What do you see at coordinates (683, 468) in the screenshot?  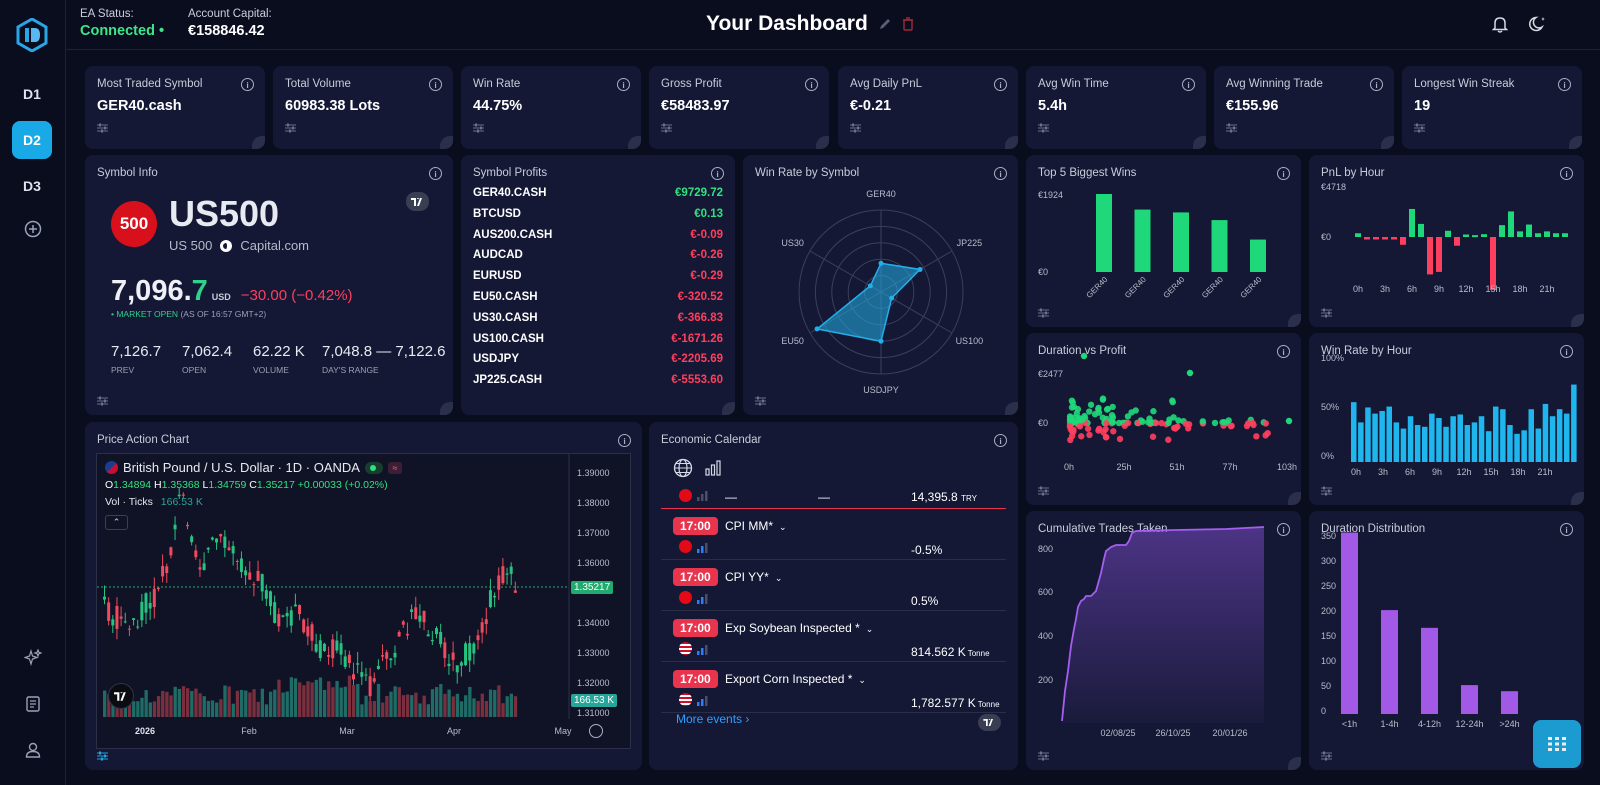 I see `globe-filter-icon` at bounding box center [683, 468].